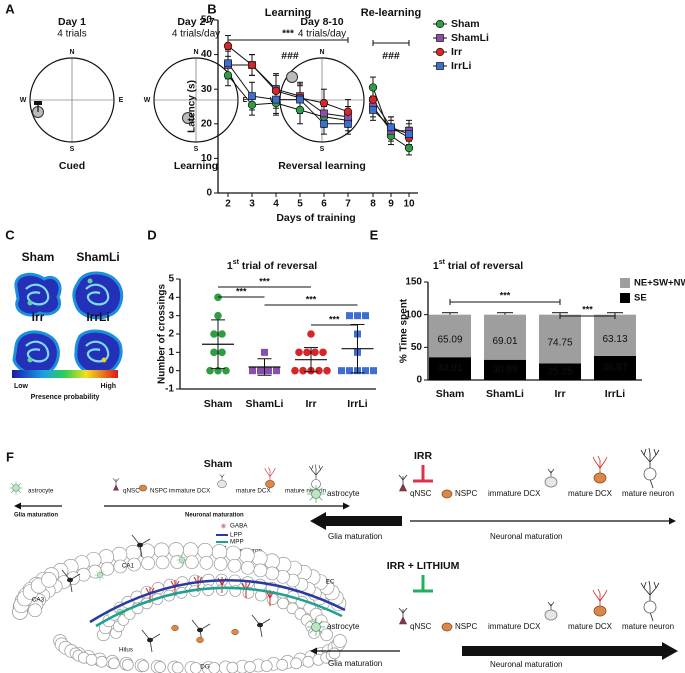 Image resolution: width=685 pixels, height=673 pixels. I want to click on heatmap-label: IrrLi, so click(97, 317).